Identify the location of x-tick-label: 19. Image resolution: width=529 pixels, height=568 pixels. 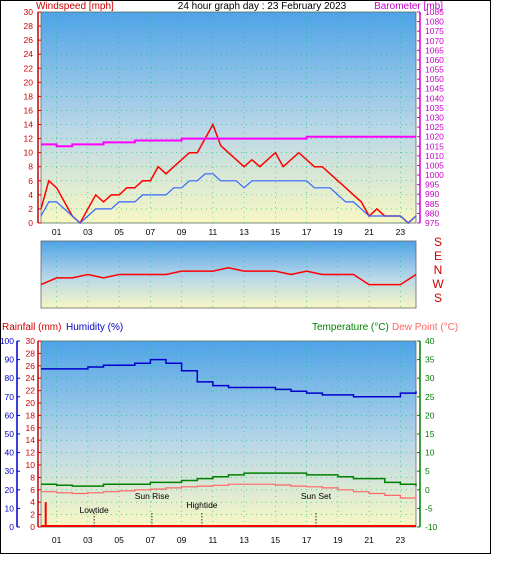
(338, 540).